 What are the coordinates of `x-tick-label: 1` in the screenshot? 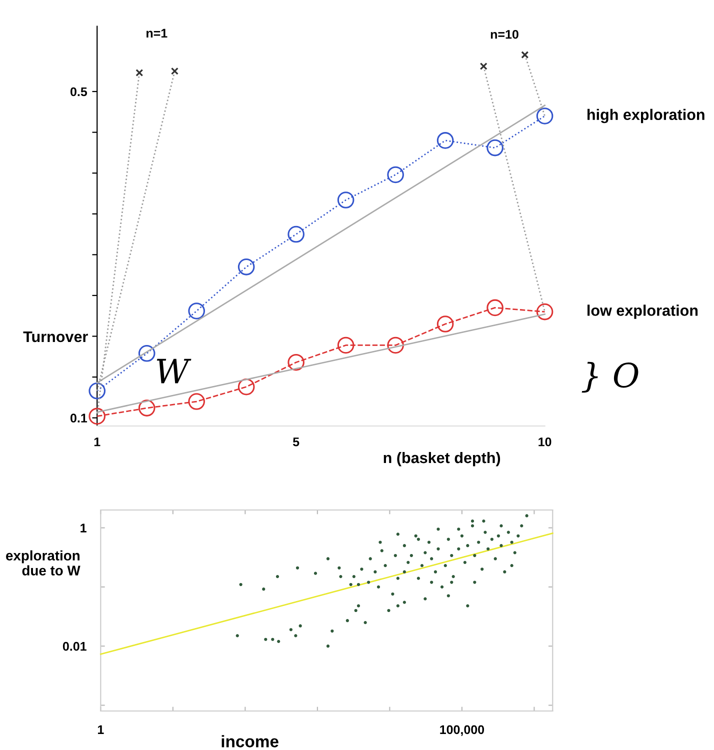 It's located at (97, 442).